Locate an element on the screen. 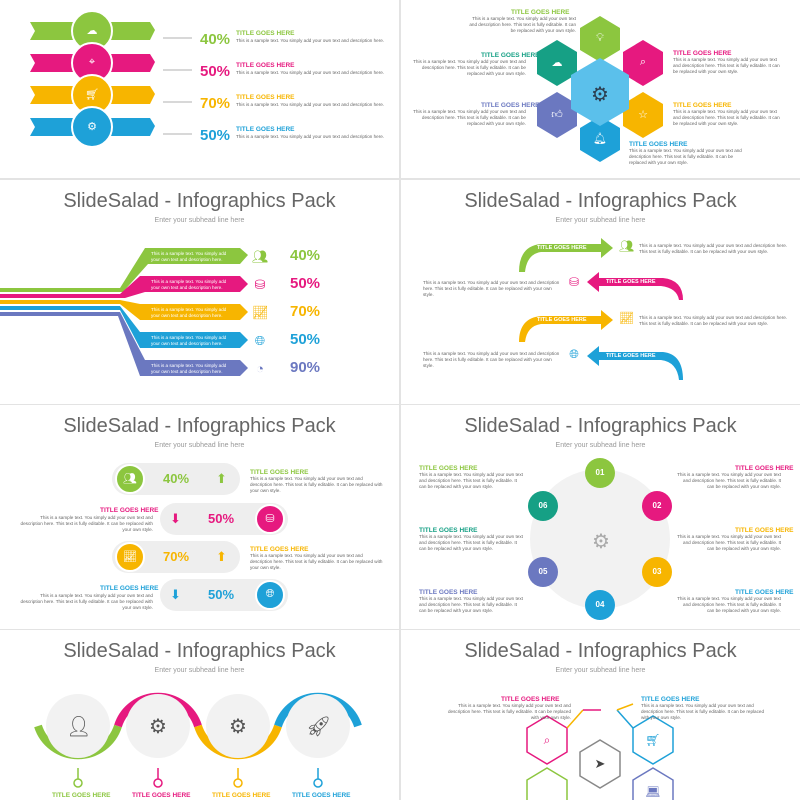 This screenshot has width=800, height=800. cycle-graphic is located at coordinates (600, 539).